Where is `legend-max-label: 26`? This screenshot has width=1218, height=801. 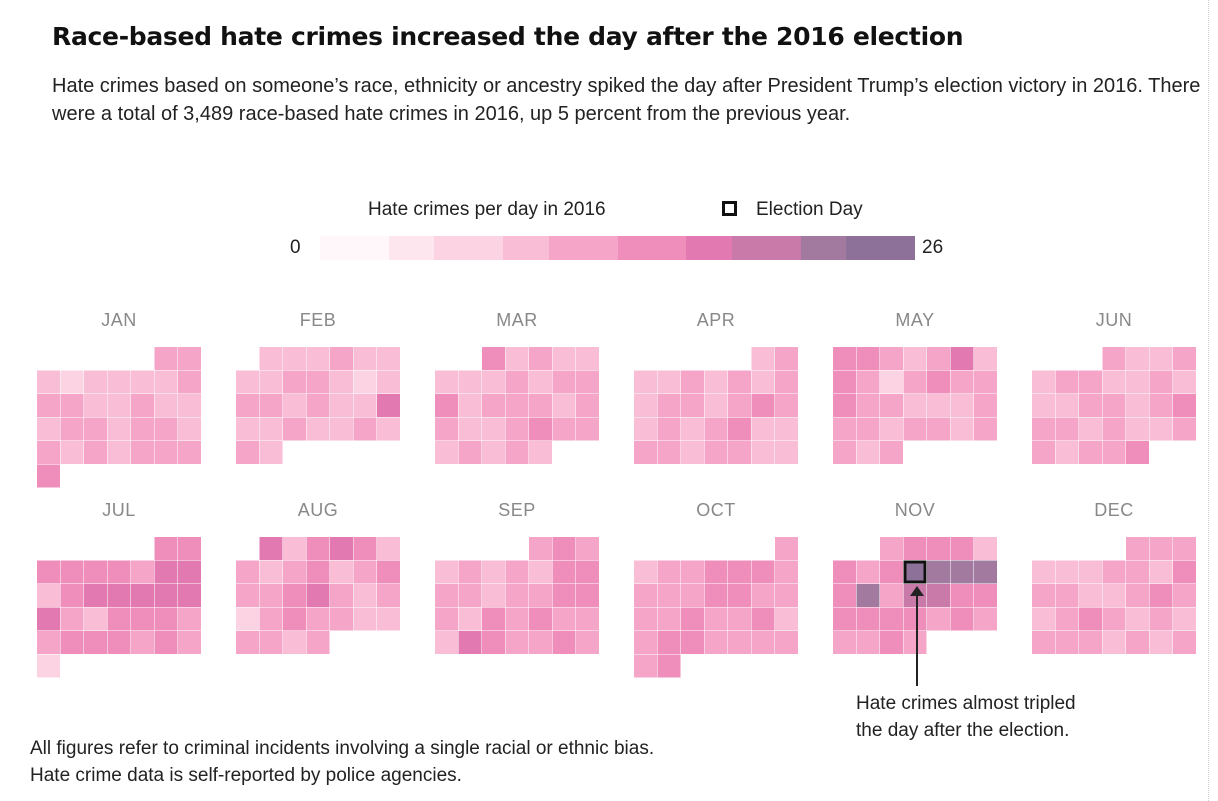 legend-max-label: 26 is located at coordinates (933, 247).